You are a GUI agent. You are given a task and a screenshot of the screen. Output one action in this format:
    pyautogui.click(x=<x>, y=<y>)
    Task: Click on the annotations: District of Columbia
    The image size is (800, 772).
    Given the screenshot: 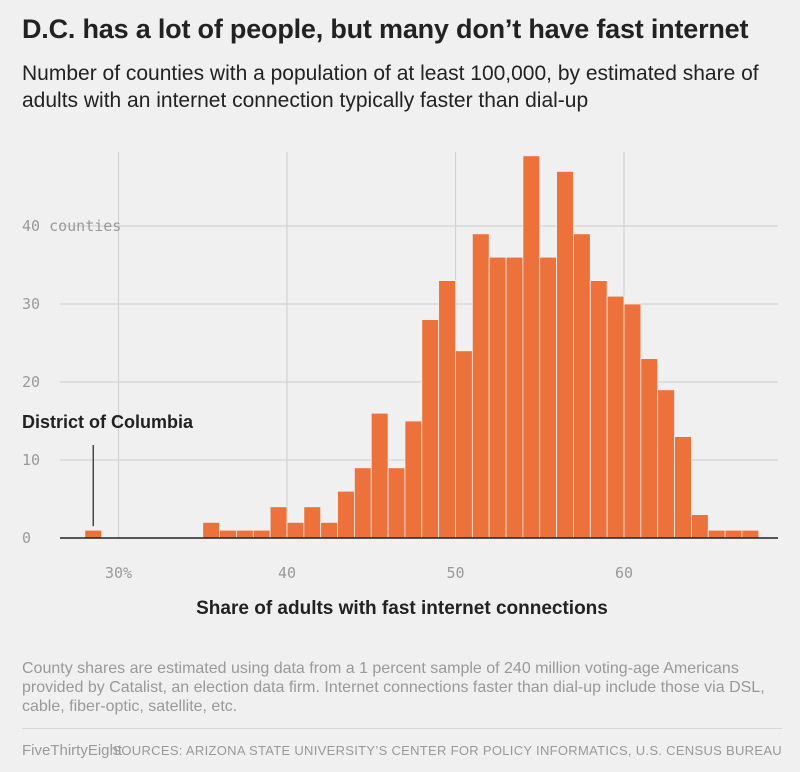 What is the action you would take?
    pyautogui.click(x=108, y=469)
    